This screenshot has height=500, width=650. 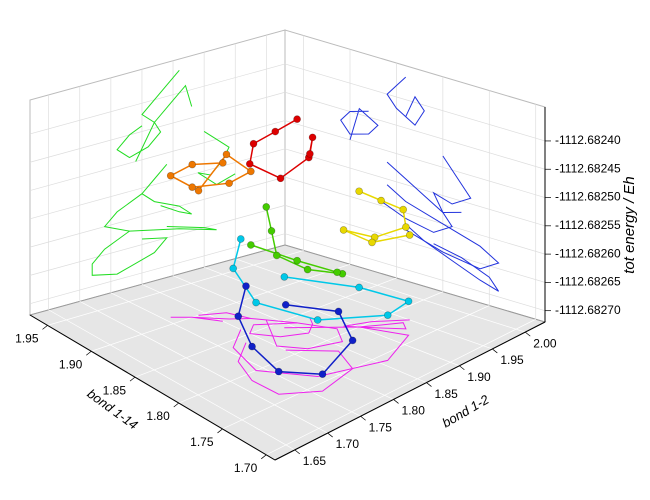 What do you see at coordinates (158, 416) in the screenshot?
I see `x-tick-label: 1.80` at bounding box center [158, 416].